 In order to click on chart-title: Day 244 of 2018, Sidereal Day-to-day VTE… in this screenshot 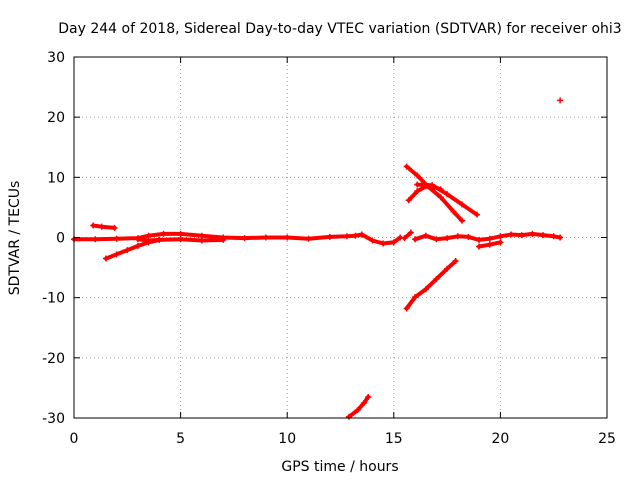, I will do `click(339, 29)`.